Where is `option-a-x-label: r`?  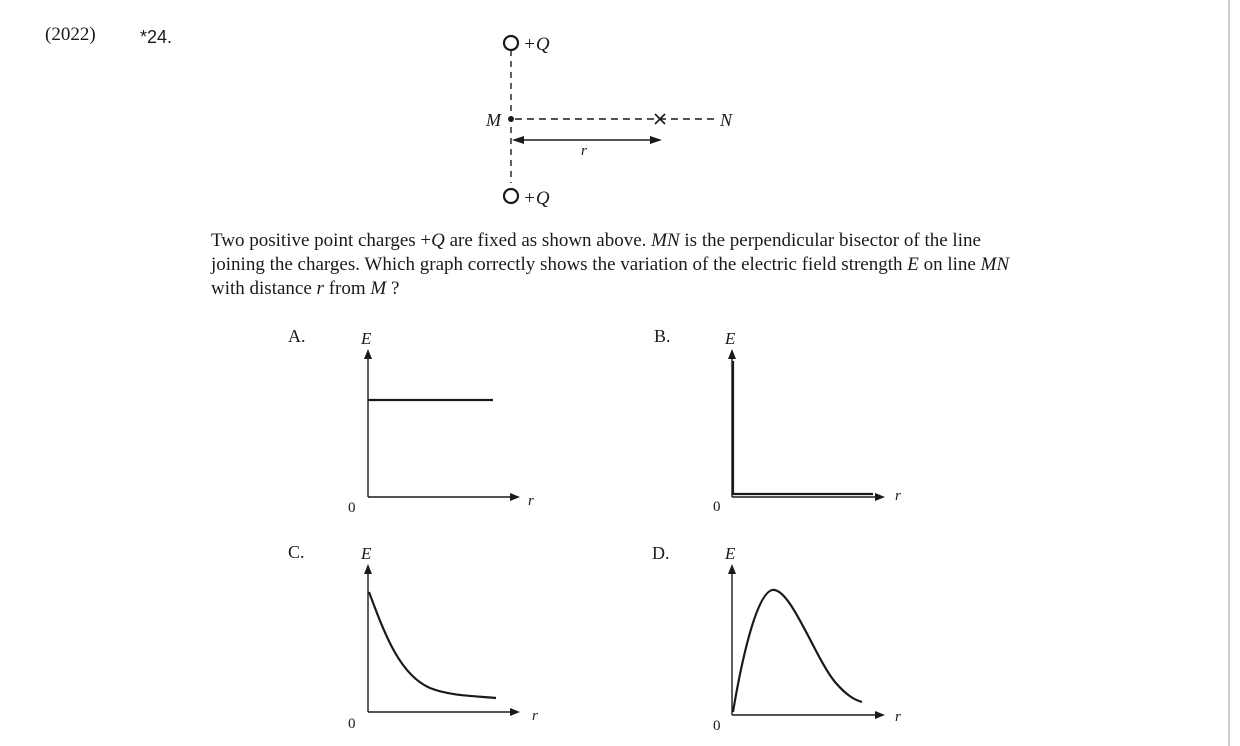
option-a-x-label: r is located at coordinates (531, 501).